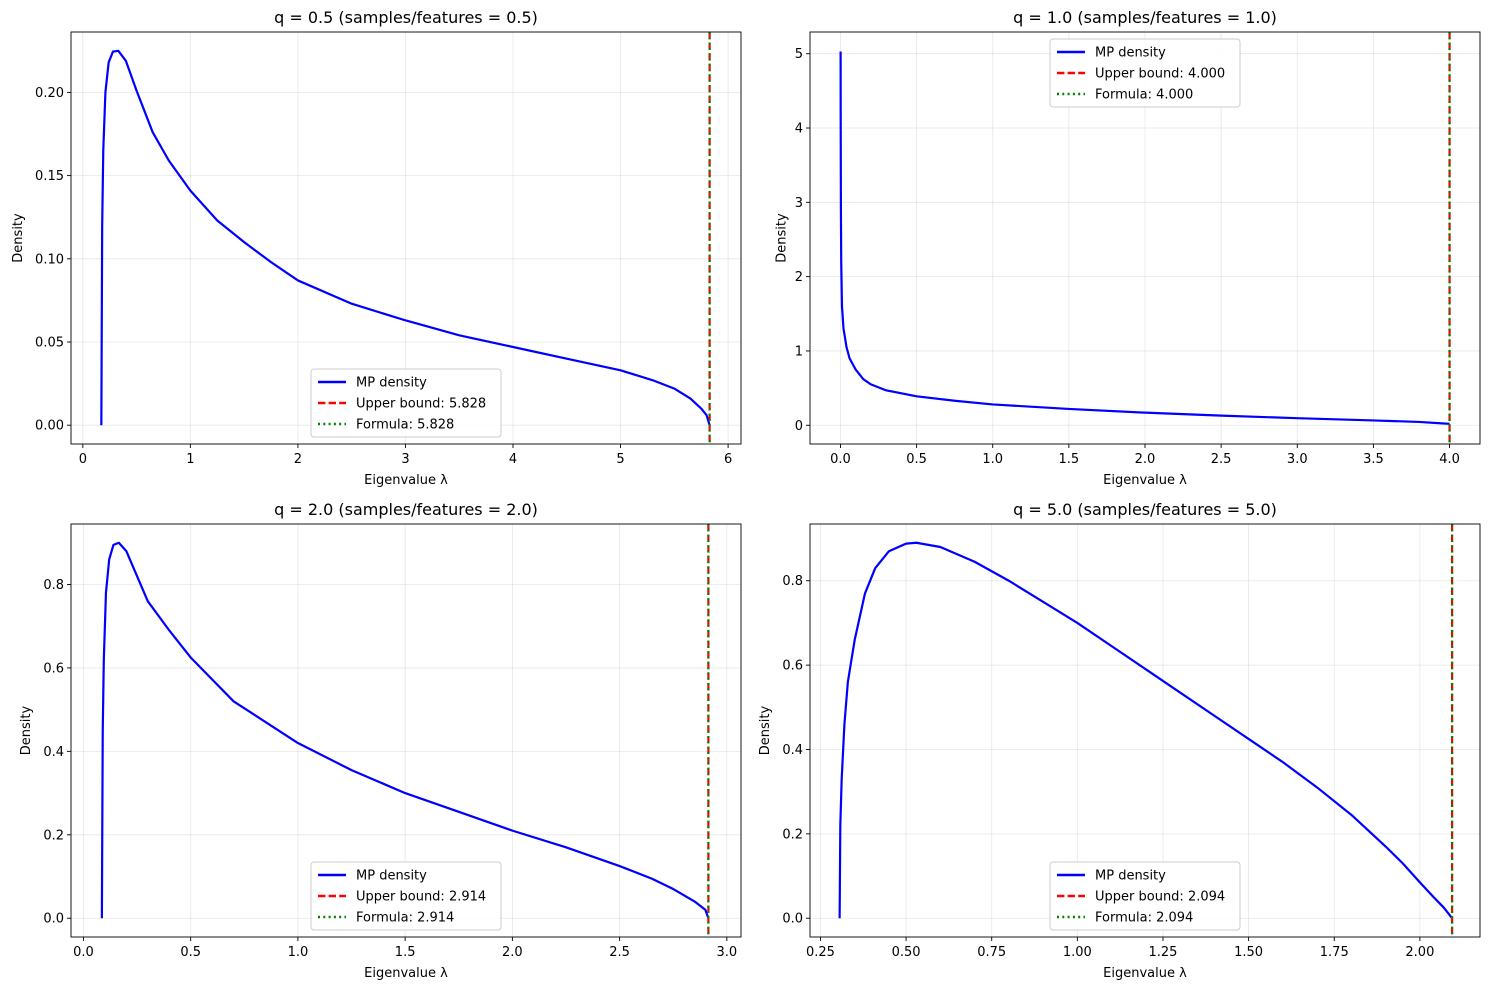 This screenshot has width=1490, height=990. Describe the element at coordinates (728, 459) in the screenshot. I see `x-tick-label: 6` at that location.